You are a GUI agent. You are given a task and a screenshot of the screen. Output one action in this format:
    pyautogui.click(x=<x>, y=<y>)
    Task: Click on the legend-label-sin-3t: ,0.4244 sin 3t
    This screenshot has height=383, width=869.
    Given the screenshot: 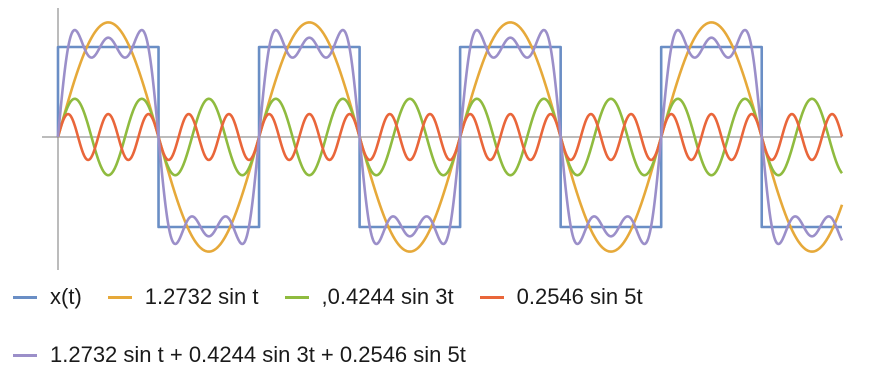 What is the action you would take?
    pyautogui.click(x=387, y=296)
    